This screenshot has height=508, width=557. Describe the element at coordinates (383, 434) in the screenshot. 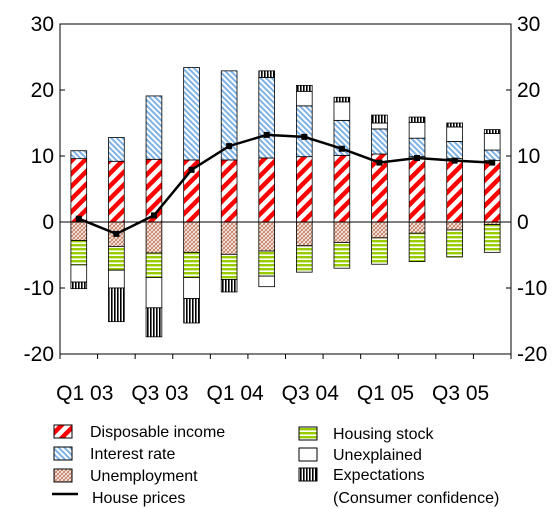

I see `legend-label-housing-stock: Housing stock` at that location.